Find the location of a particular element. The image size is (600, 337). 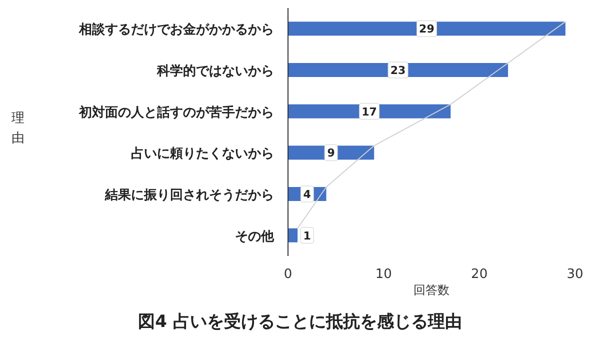

y-tick-label: 結果に振り回されそうだから is located at coordinates (189, 195).